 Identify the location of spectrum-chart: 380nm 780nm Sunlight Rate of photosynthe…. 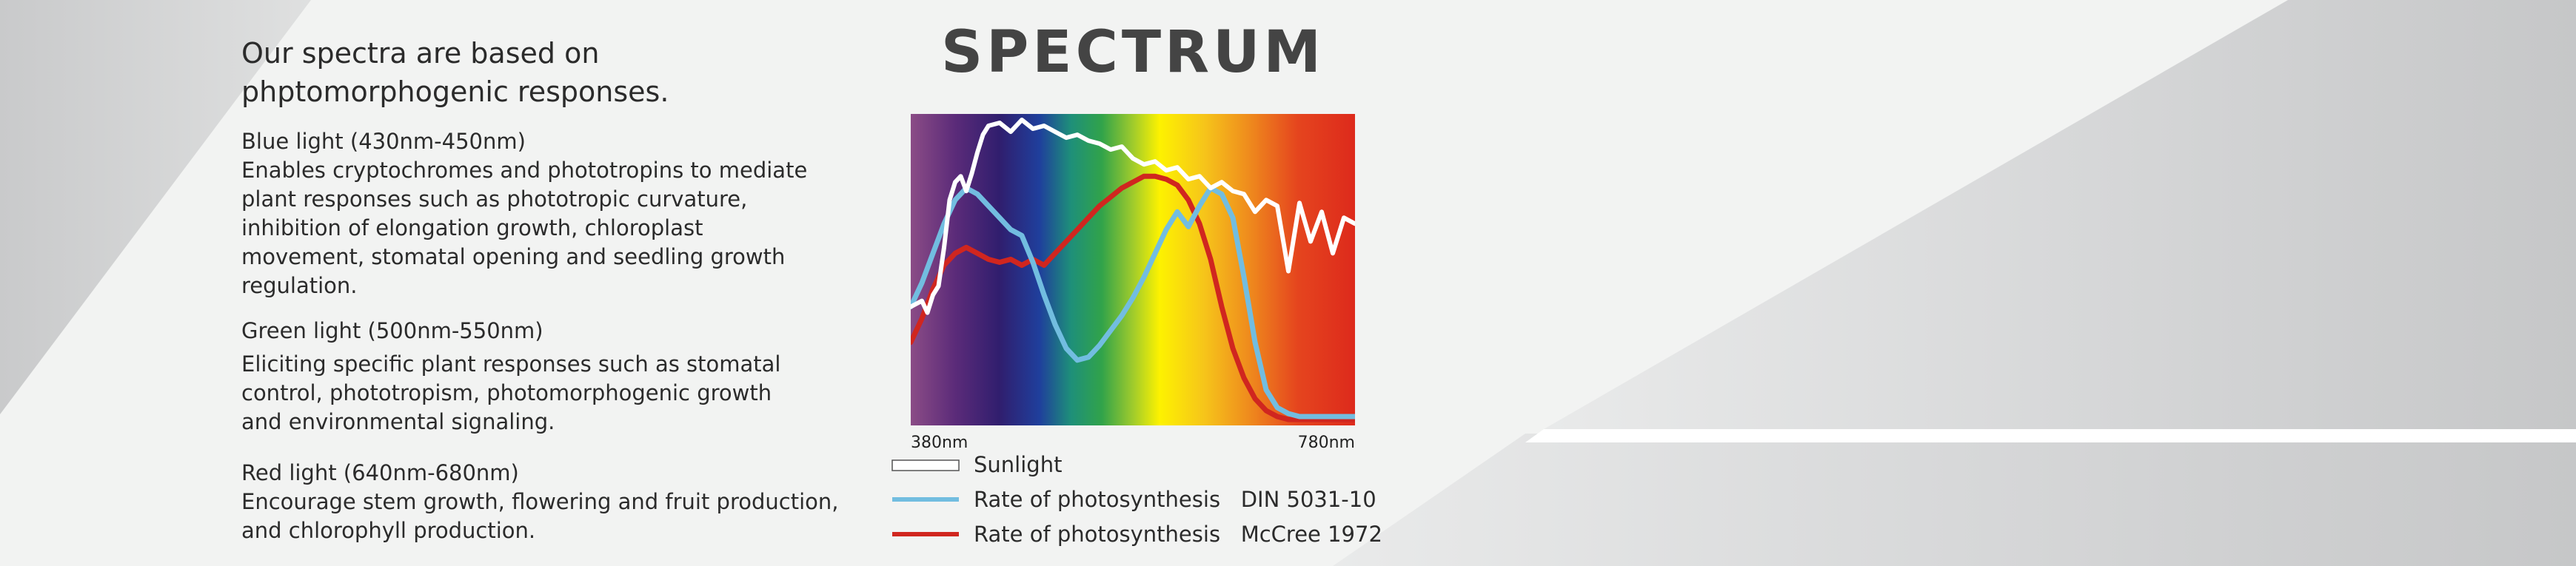
(1136, 330).